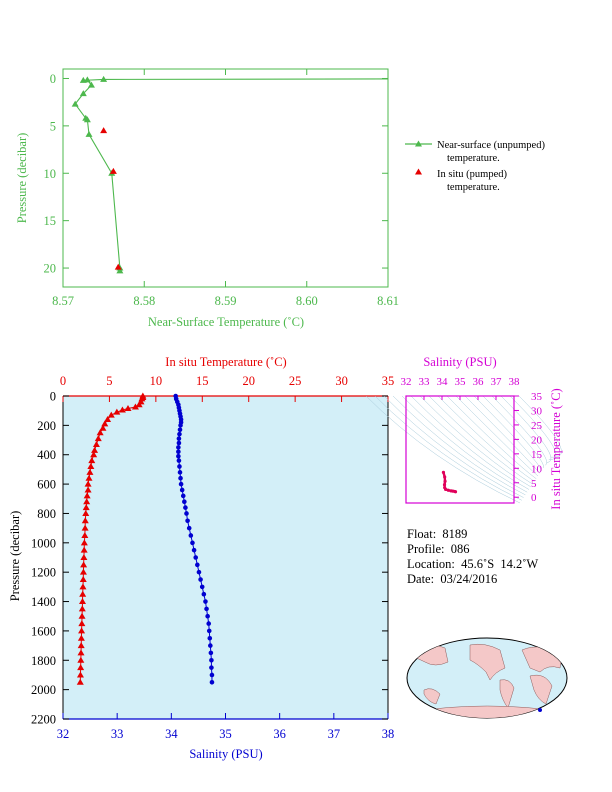 The image size is (612, 792). What do you see at coordinates (53, 79) in the screenshot?
I see `near-surface-y-tick-label: 0` at bounding box center [53, 79].